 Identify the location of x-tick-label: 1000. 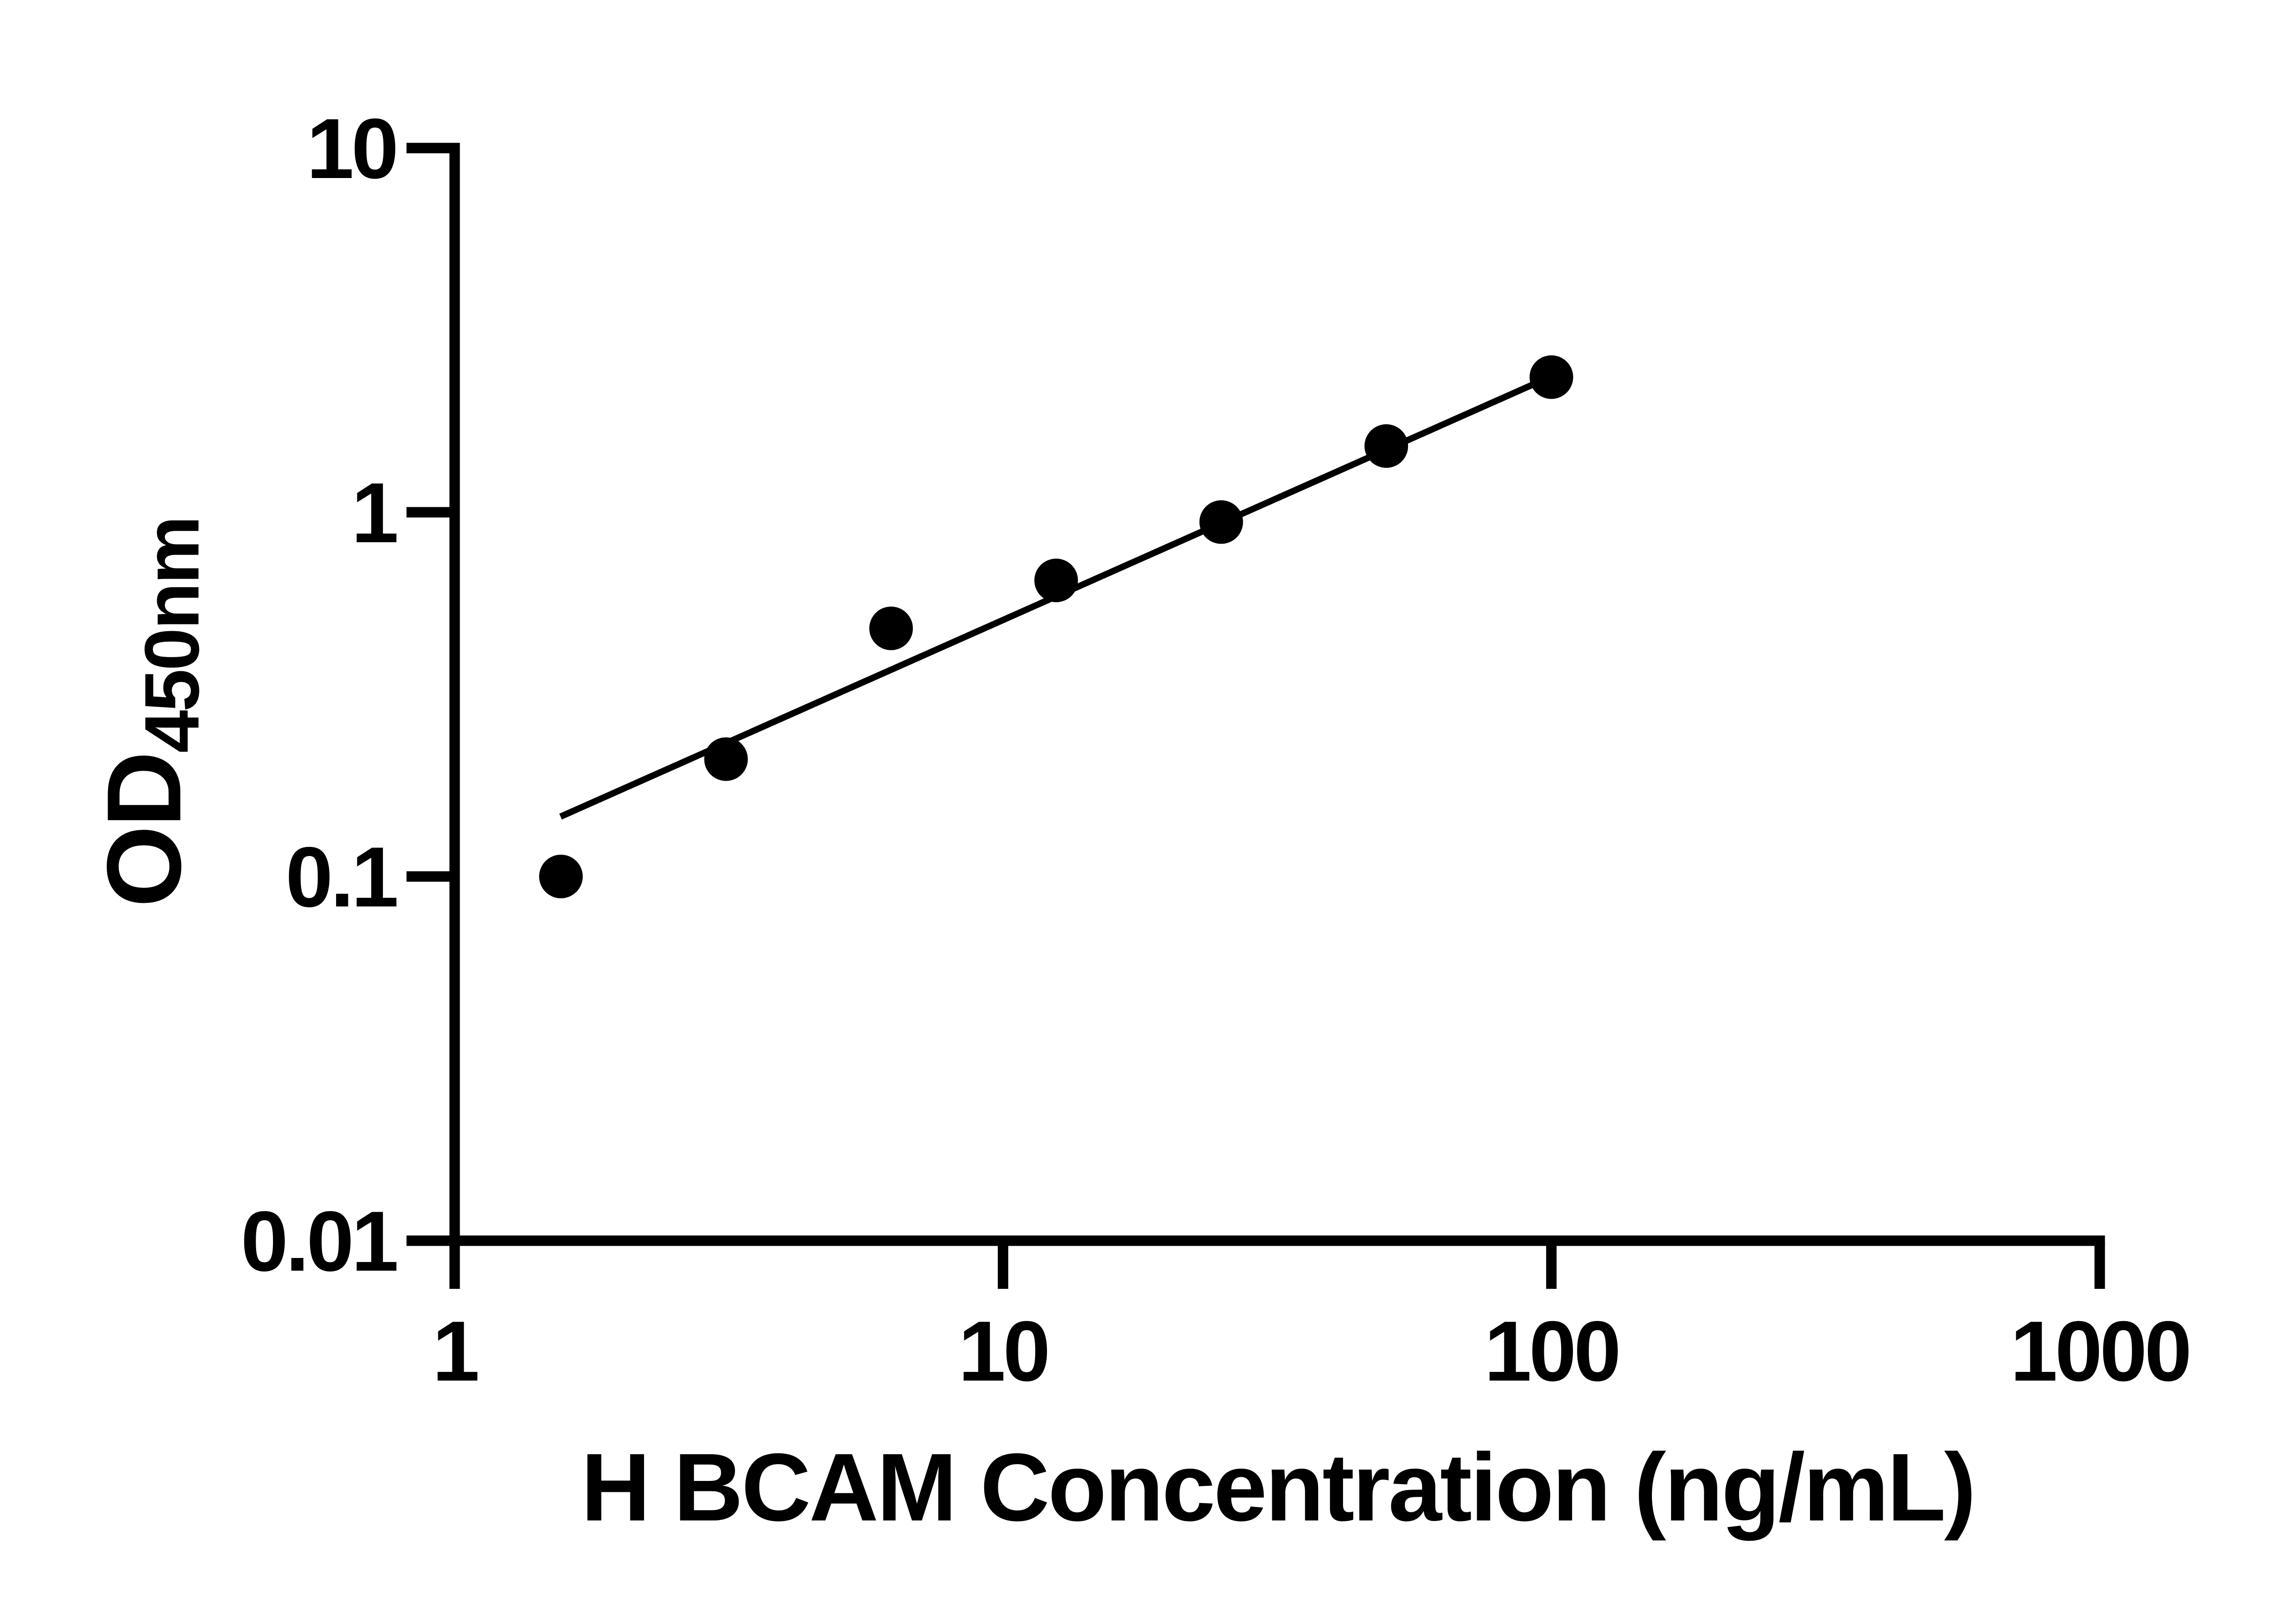
(2099, 1351).